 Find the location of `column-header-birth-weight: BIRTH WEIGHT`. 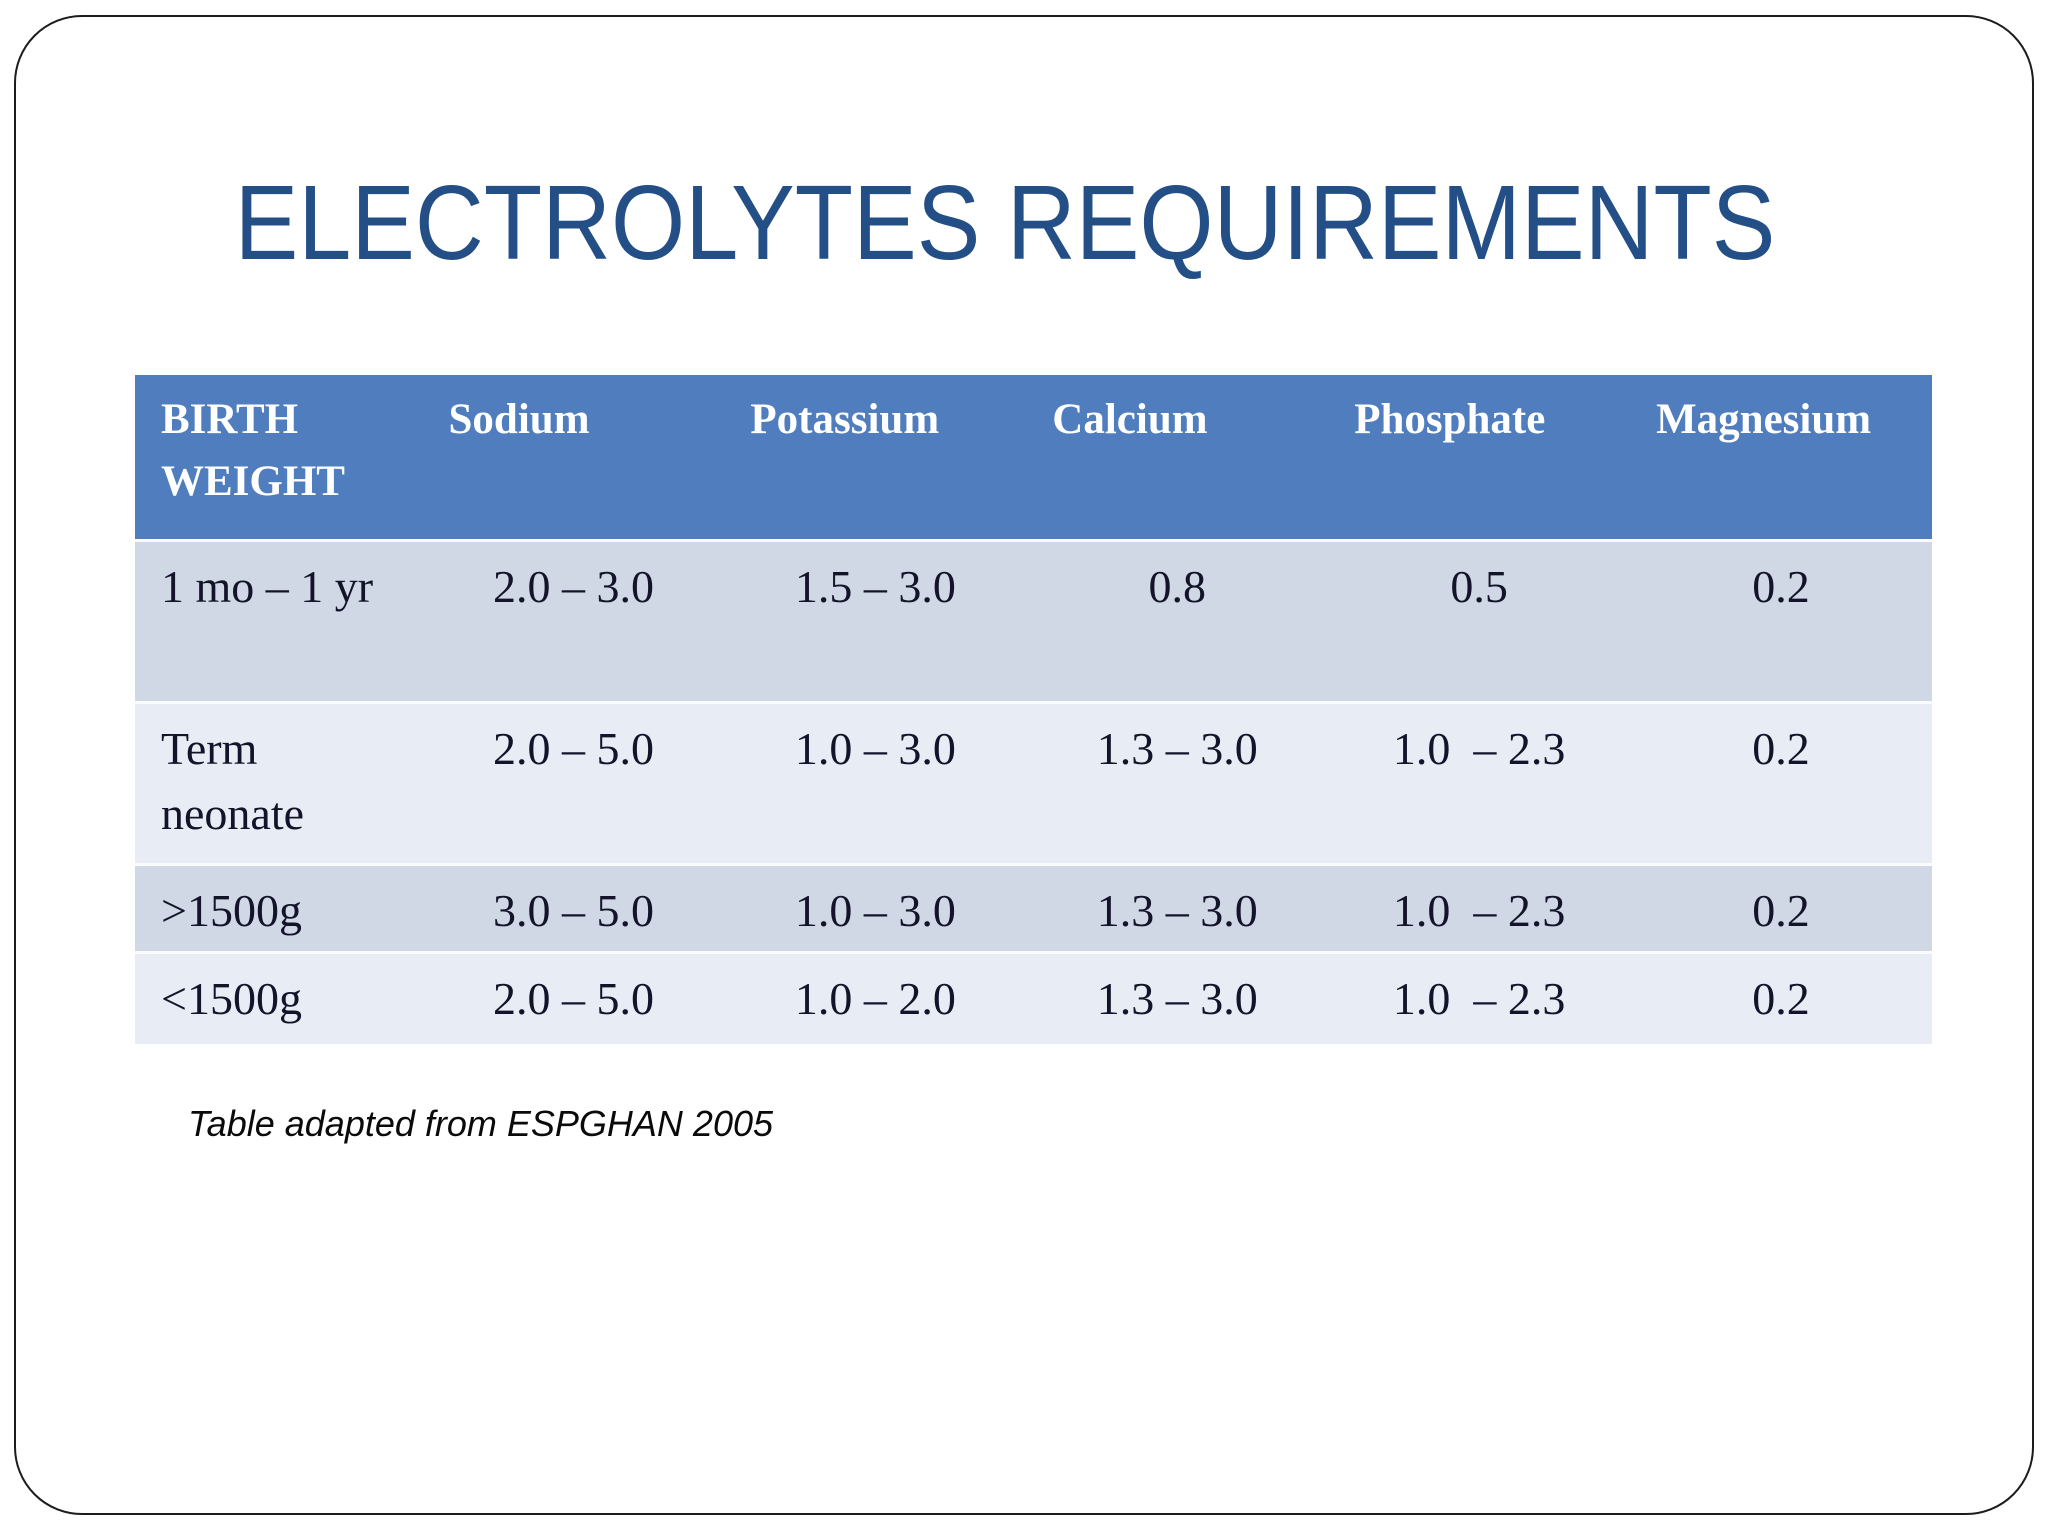

column-header-birth-weight: BIRTH WEIGHT is located at coordinates (279, 457).